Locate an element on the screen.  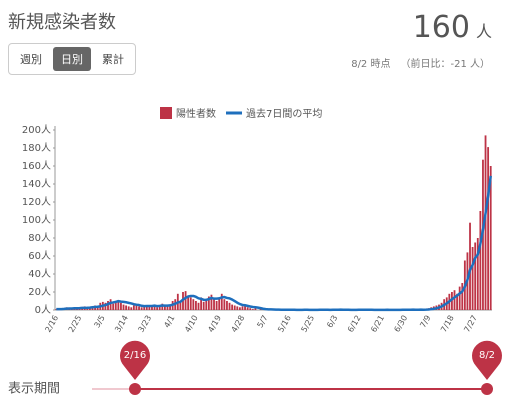
x-tick-label: 5/16 is located at coordinates (284, 324).